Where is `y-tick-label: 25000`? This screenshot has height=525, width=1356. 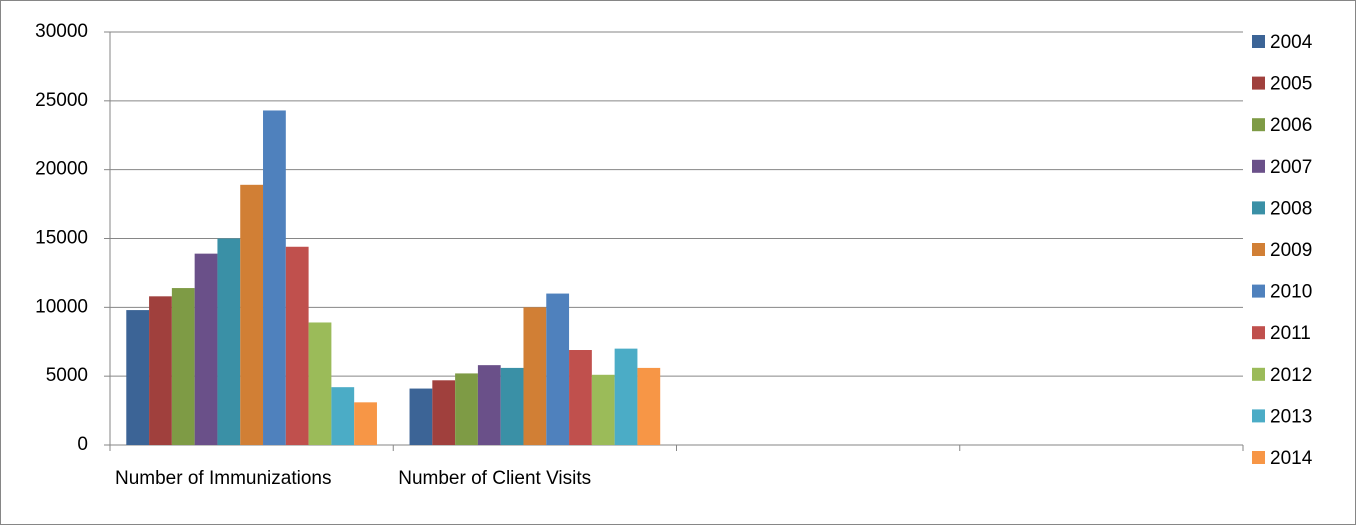
y-tick-label: 25000 is located at coordinates (61, 100).